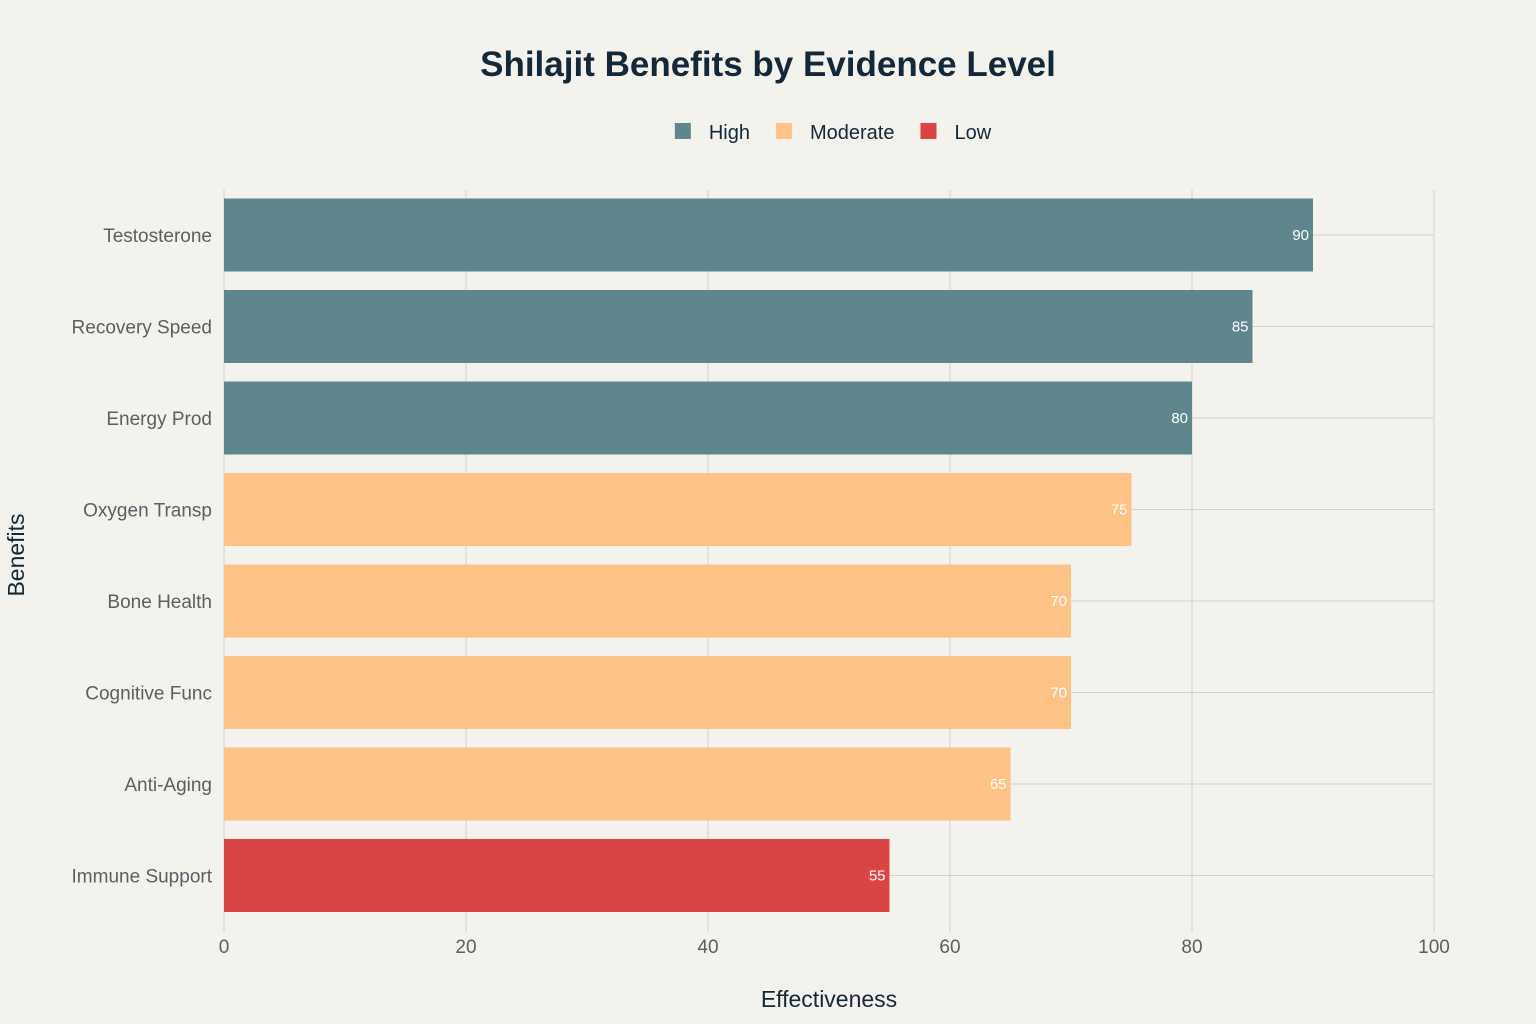  What do you see at coordinates (1240, 327) in the screenshot?
I see `data-label: 85` at bounding box center [1240, 327].